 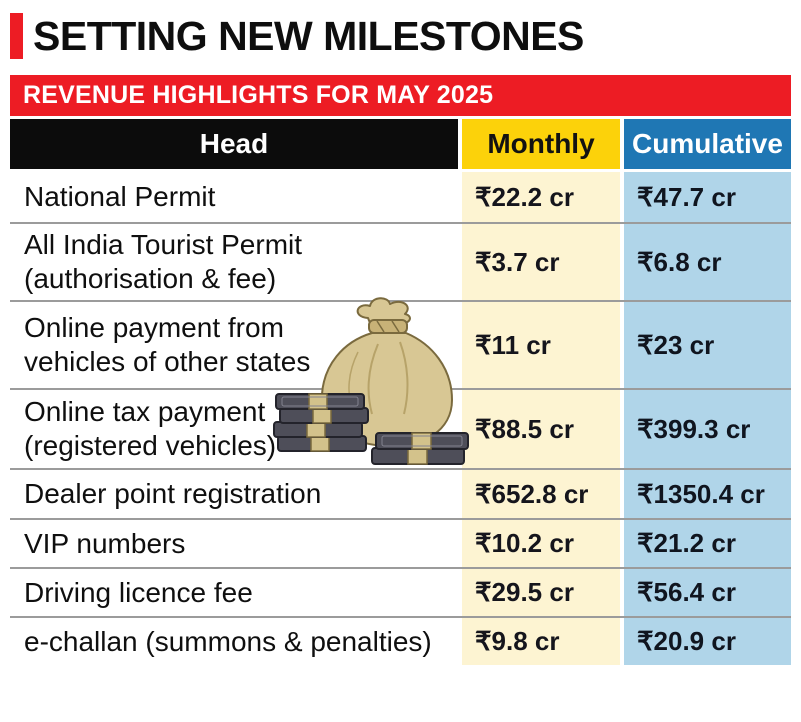 What do you see at coordinates (105, 543) in the screenshot?
I see `row-head-label: VIP numbers` at bounding box center [105, 543].